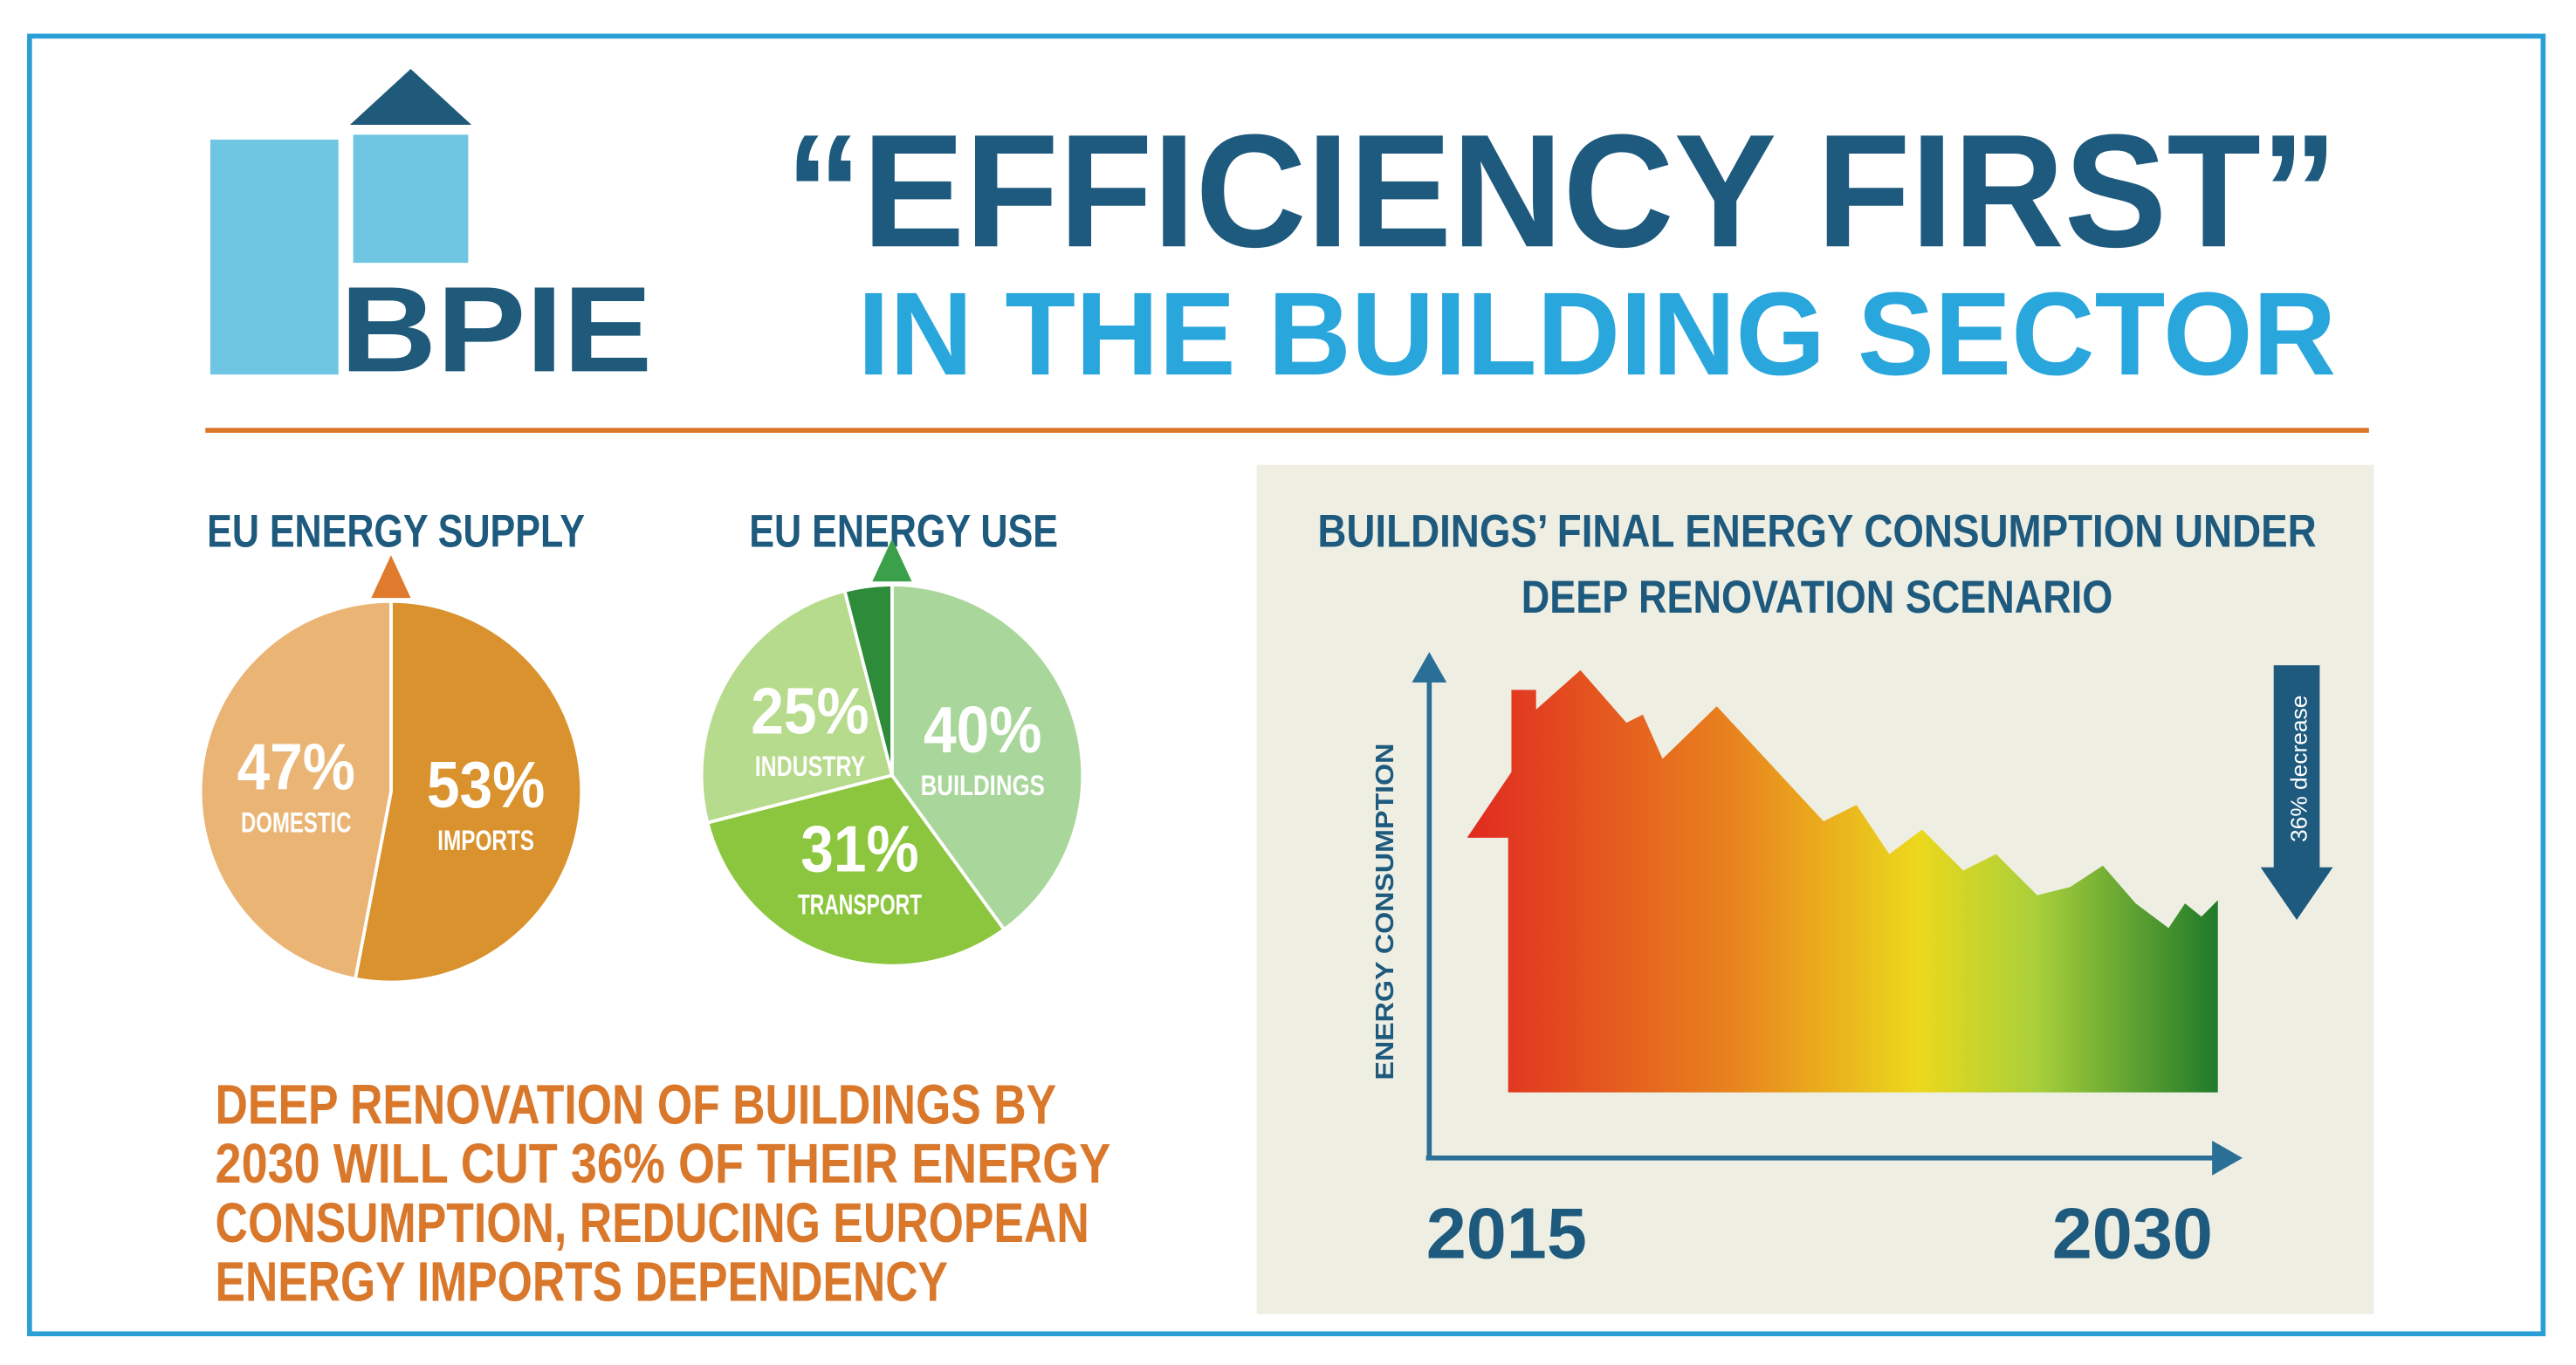  Describe the element at coordinates (983, 729) in the screenshot. I see `value-label: 40%` at that location.